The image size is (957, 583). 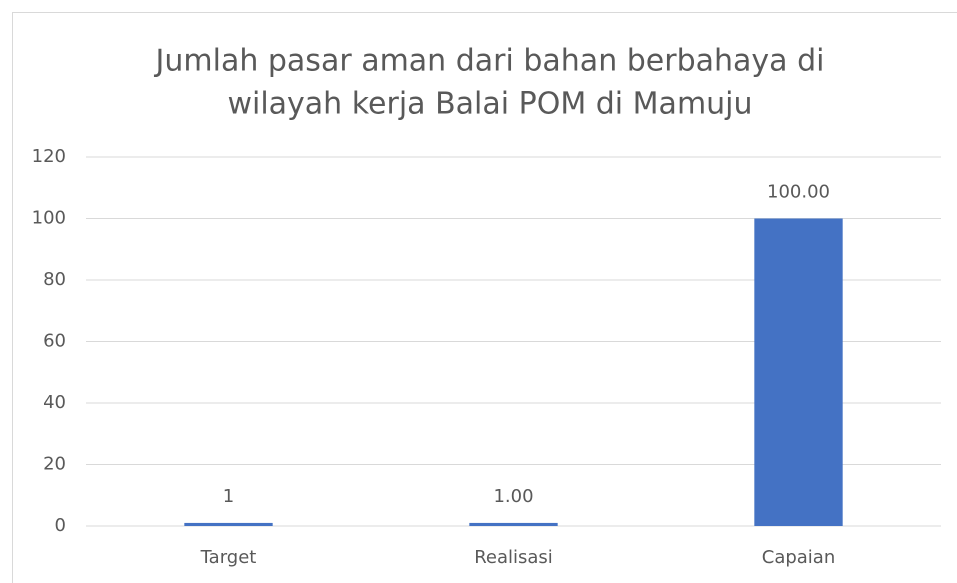 I want to click on y-tick-label: 120, so click(x=49, y=156).